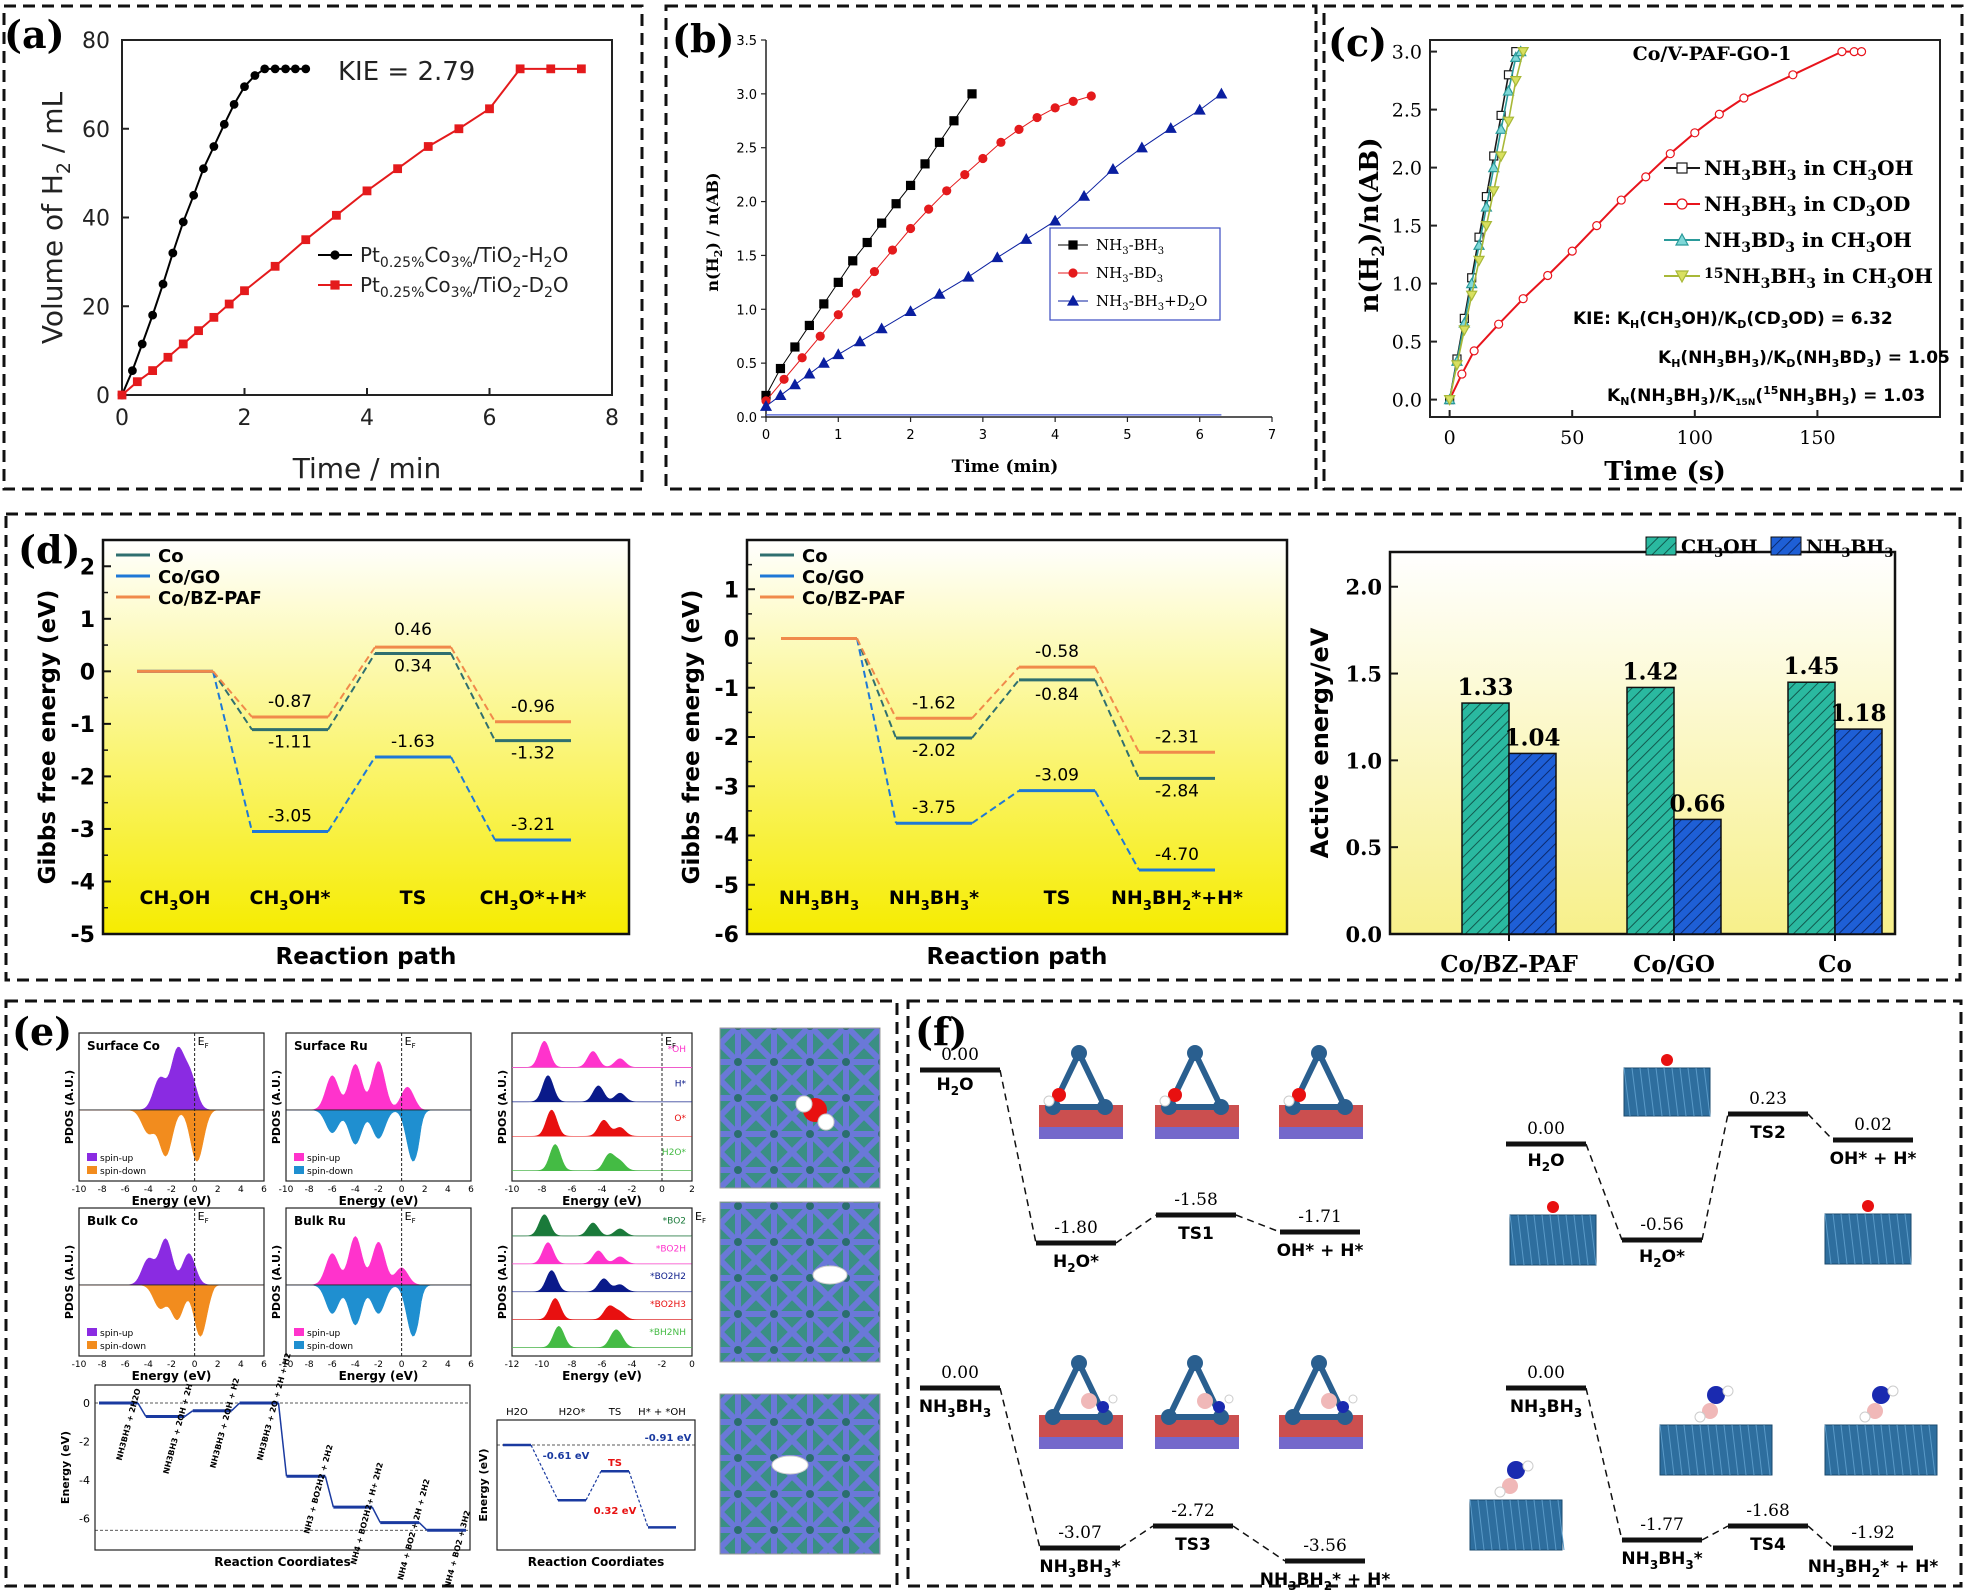 Image resolution: width=1967 pixels, height=1596 pixels. I want to click on svg-text:KN(NH3BH3)/K15N(15NH3BH3) = 1.: KN(NH3BH3)/K15N(15NH3BH3) = 1.03, so click(1766, 396).